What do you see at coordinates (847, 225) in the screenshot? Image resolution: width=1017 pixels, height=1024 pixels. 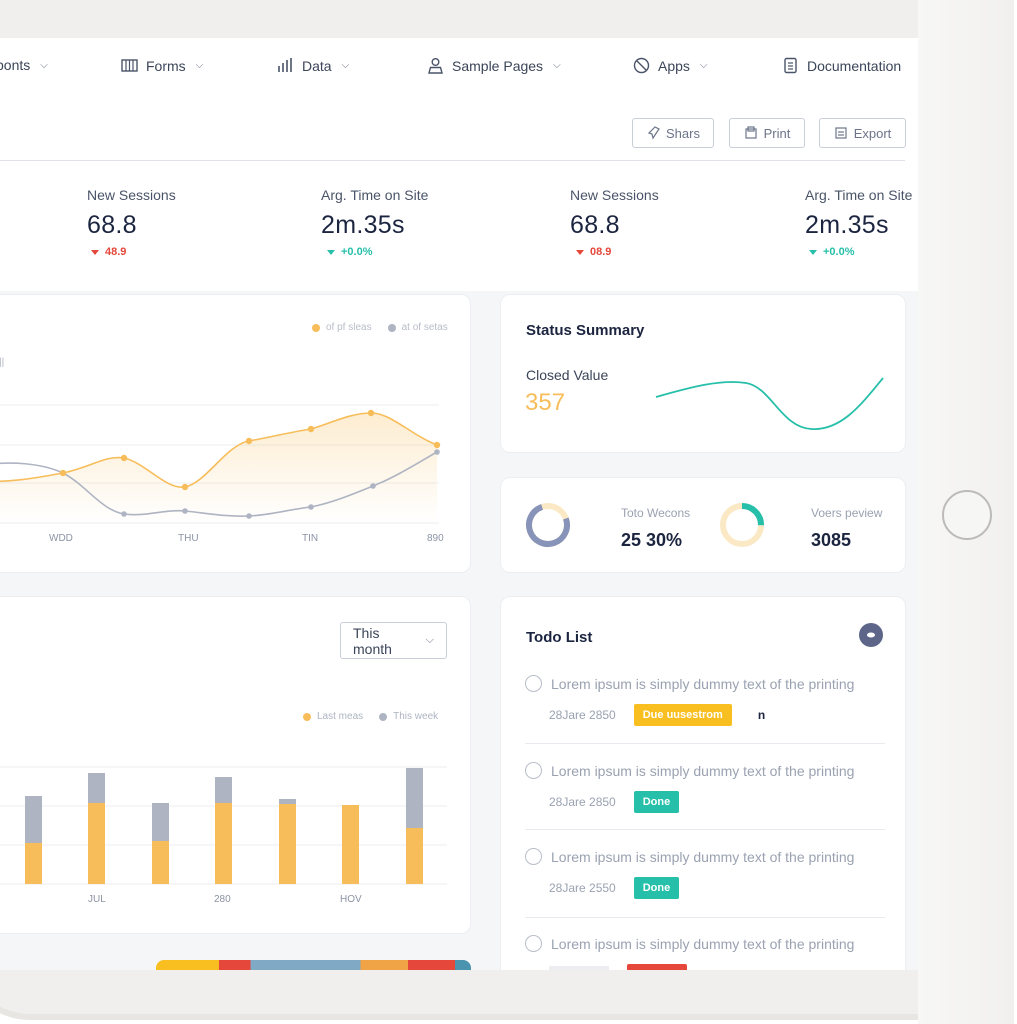 I see `stat-value: 2m.35s` at bounding box center [847, 225].